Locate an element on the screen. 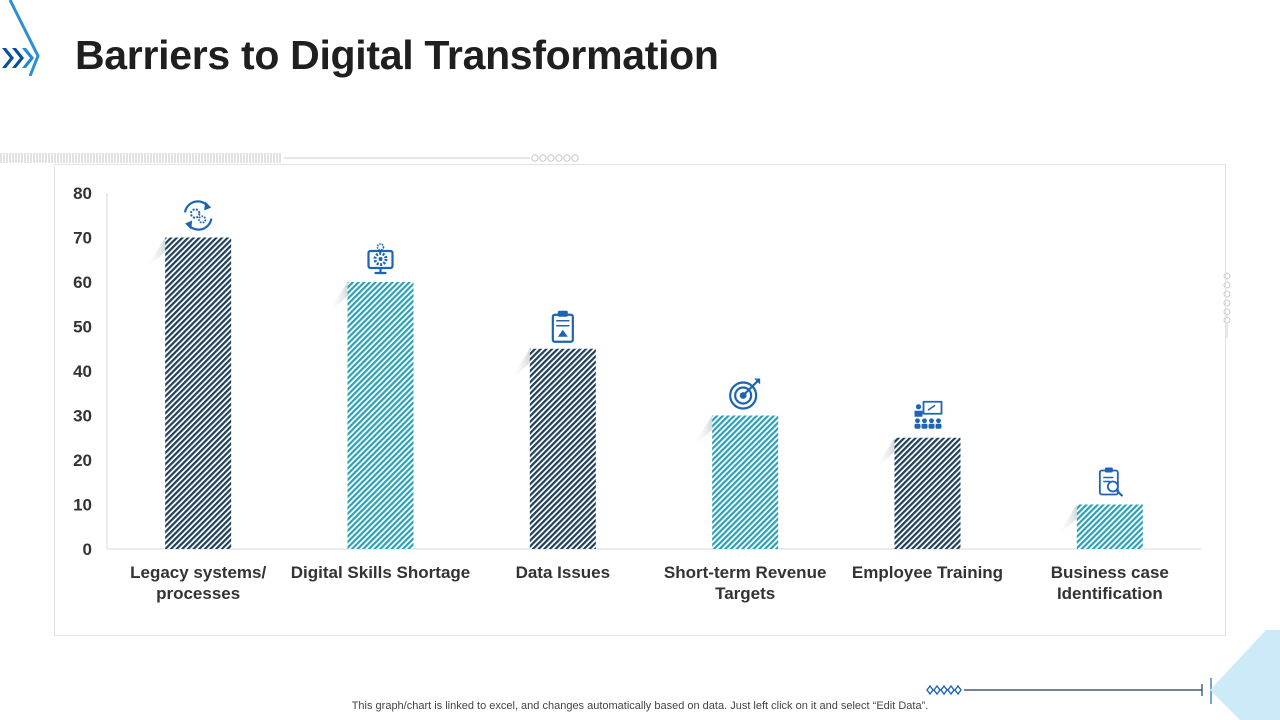  x-tick-label: Legacy systems/ is located at coordinates (198, 572).